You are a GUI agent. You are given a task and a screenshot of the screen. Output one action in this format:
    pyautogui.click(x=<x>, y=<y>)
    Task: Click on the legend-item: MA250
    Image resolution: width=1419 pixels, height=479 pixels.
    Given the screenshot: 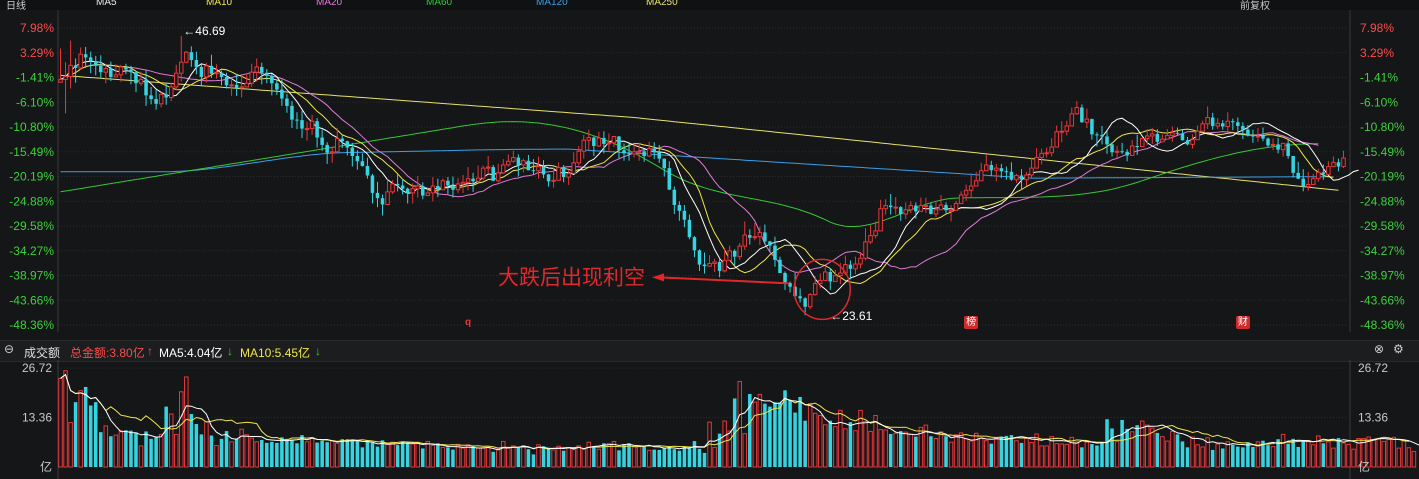 What is the action you would take?
    pyautogui.click(x=662, y=4)
    